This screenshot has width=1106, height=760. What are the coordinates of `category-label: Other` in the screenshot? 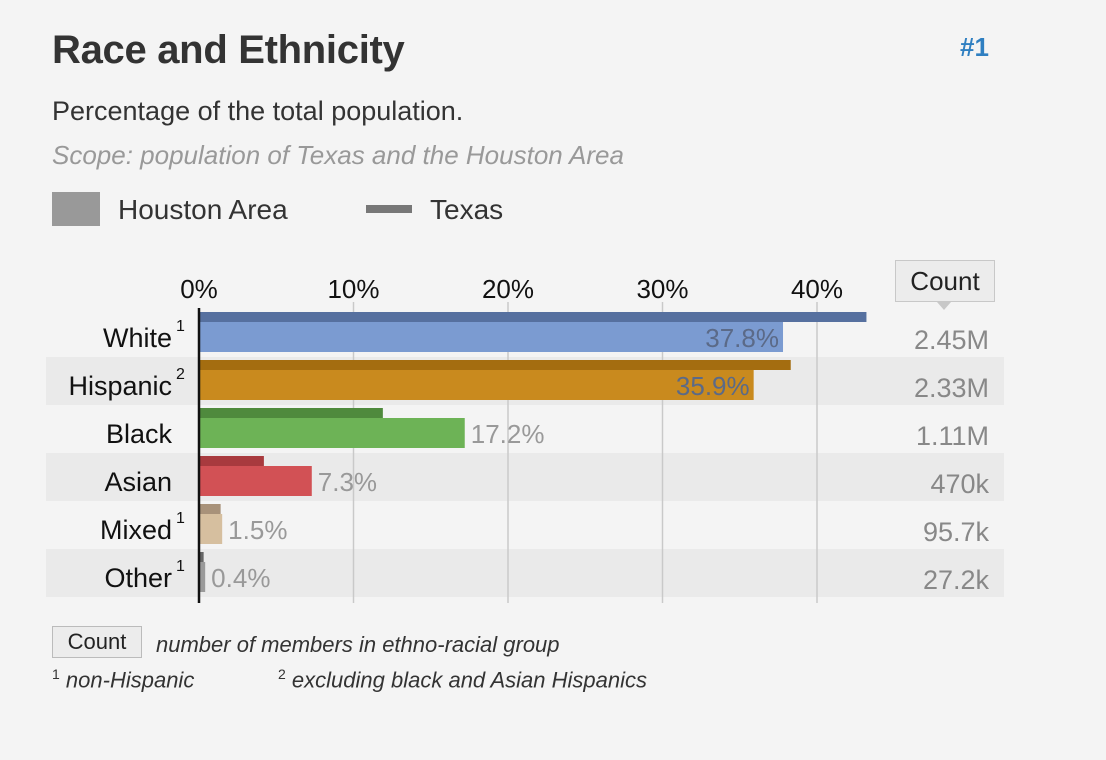 It's located at (138, 578).